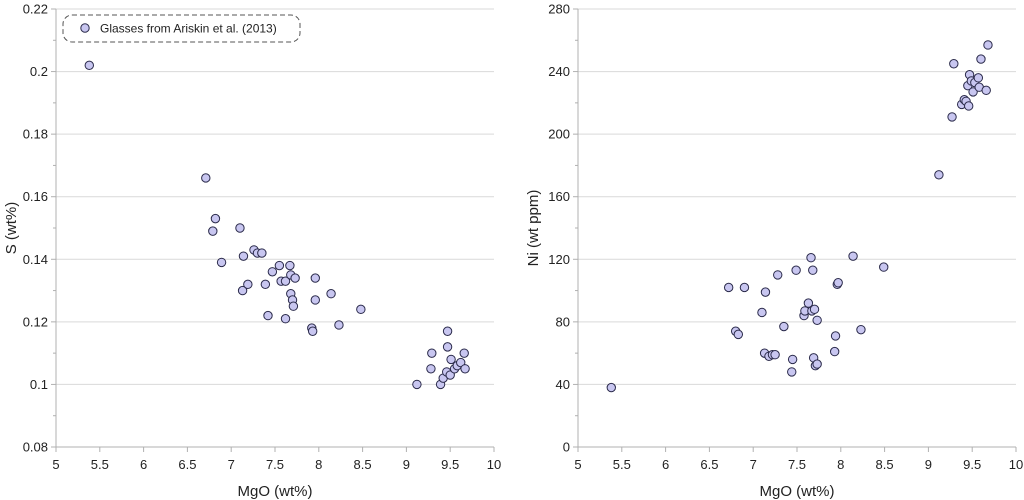 Image resolution: width=1024 pixels, height=500 pixels. I want to click on y-tick-label: 0.16, so click(35, 196).